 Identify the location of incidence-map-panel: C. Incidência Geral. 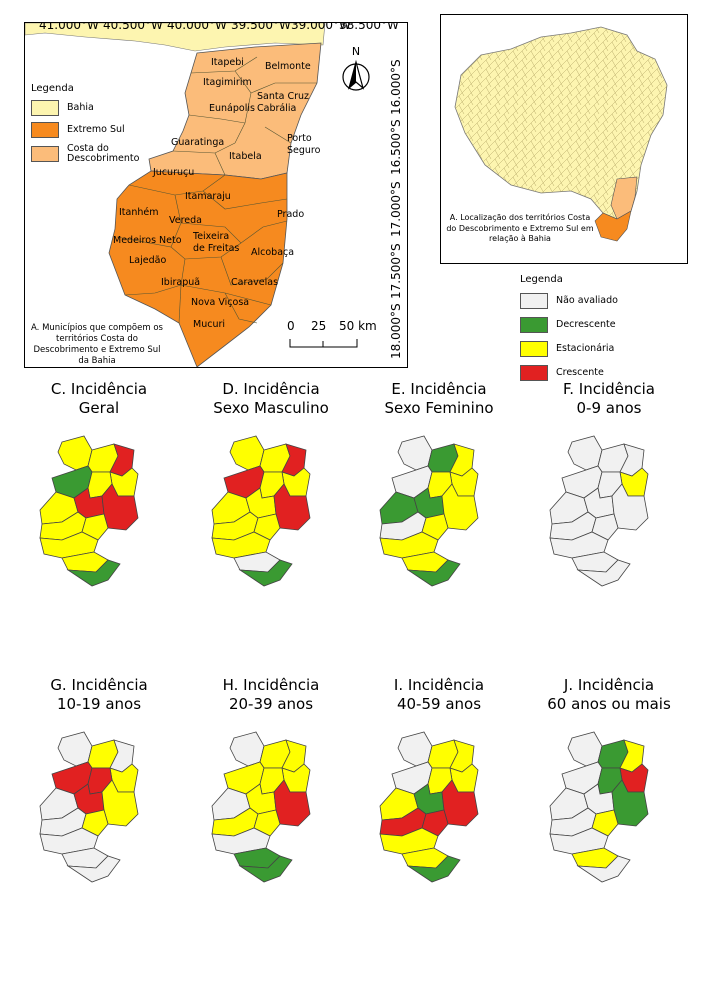
(99, 488).